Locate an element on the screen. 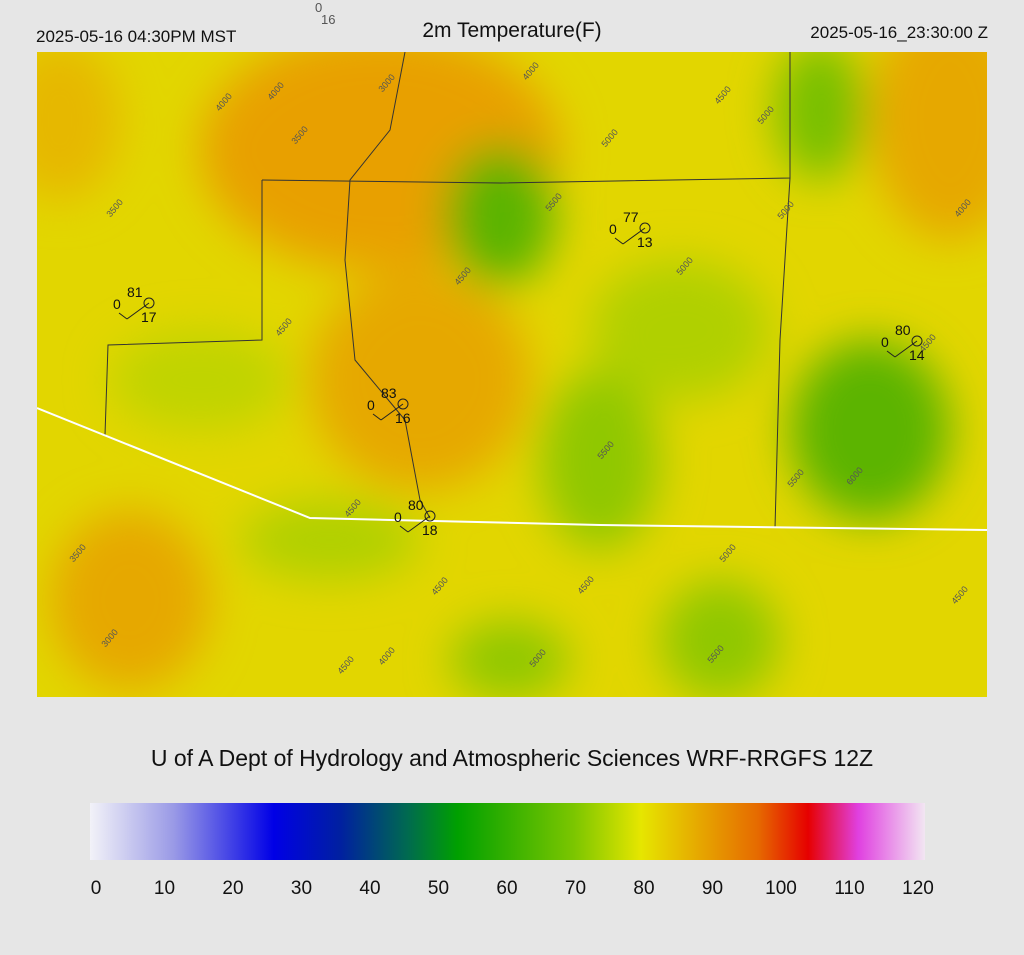 This screenshot has height=955, width=1024. colorbar-tick-label: 120 is located at coordinates (918, 888).